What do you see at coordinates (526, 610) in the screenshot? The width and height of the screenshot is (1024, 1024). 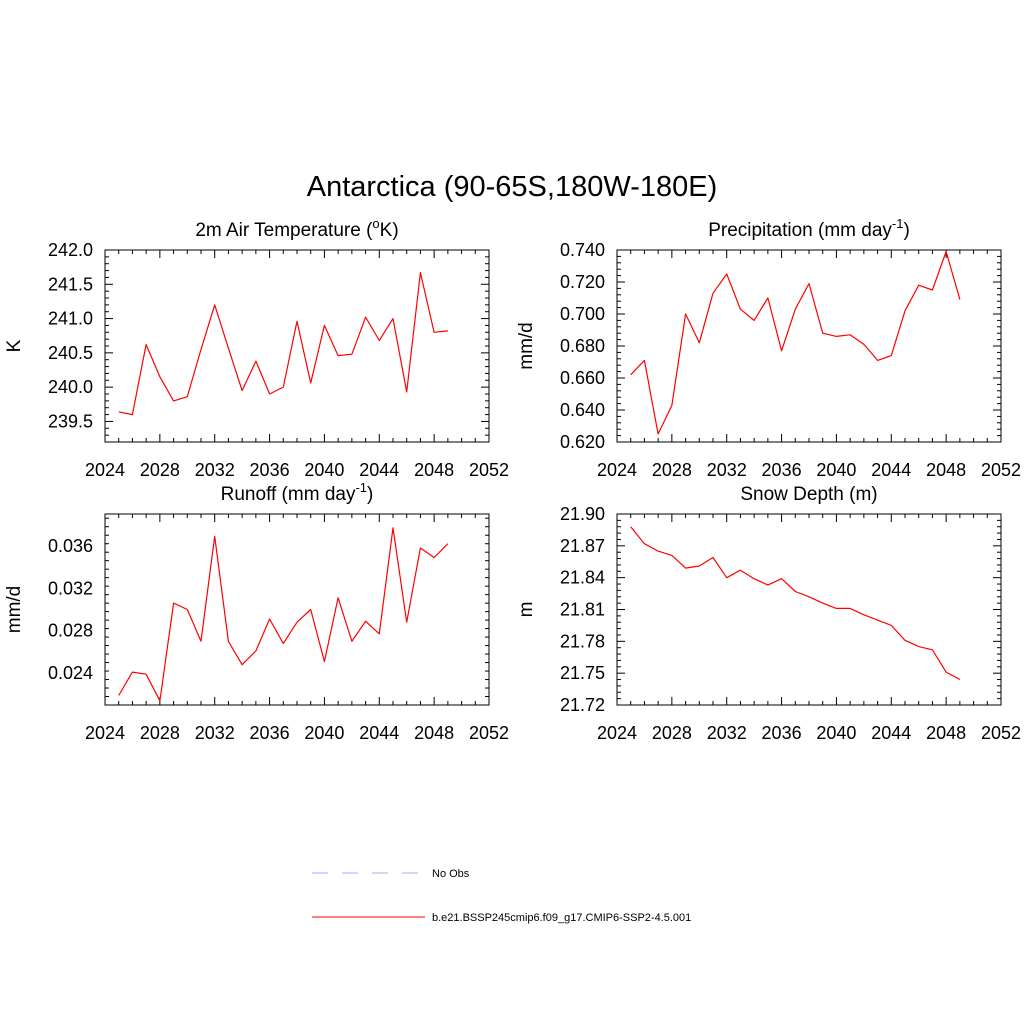 I see `y-axis-label: m` at bounding box center [526, 610].